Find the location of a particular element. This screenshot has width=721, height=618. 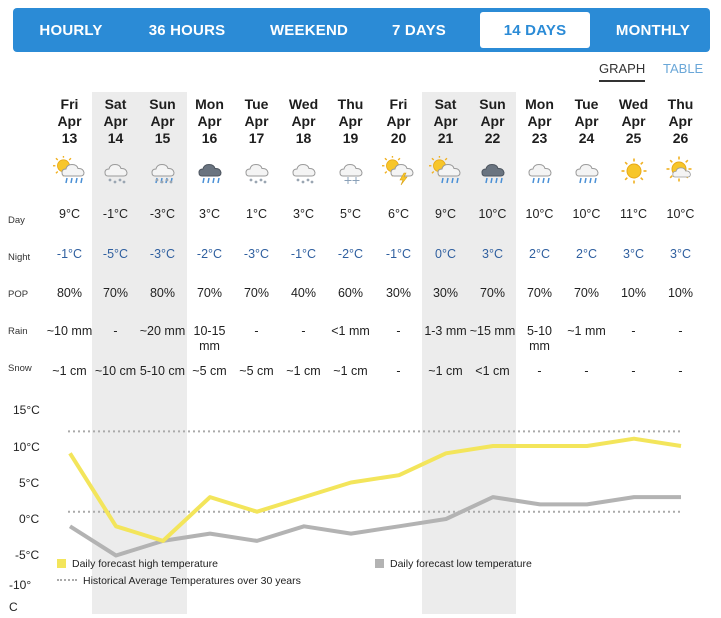

legend-high-label: Daily forecast high temperature is located at coordinates (145, 564).